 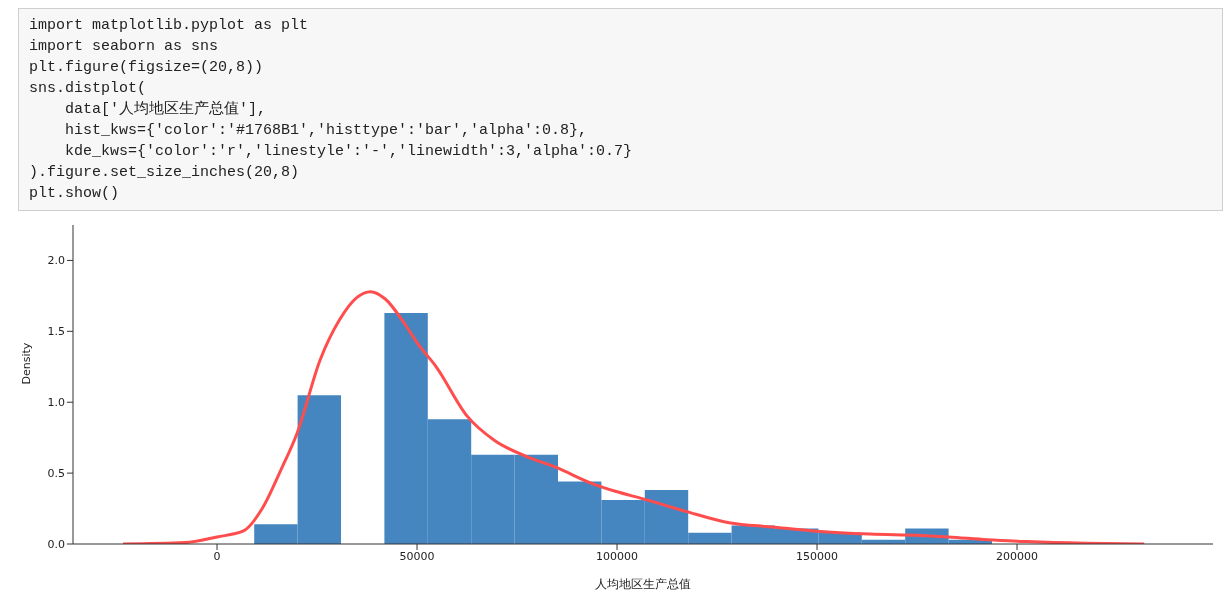 What do you see at coordinates (166, 109) in the screenshot?
I see `text: data['人均地区生产总值'],` at bounding box center [166, 109].